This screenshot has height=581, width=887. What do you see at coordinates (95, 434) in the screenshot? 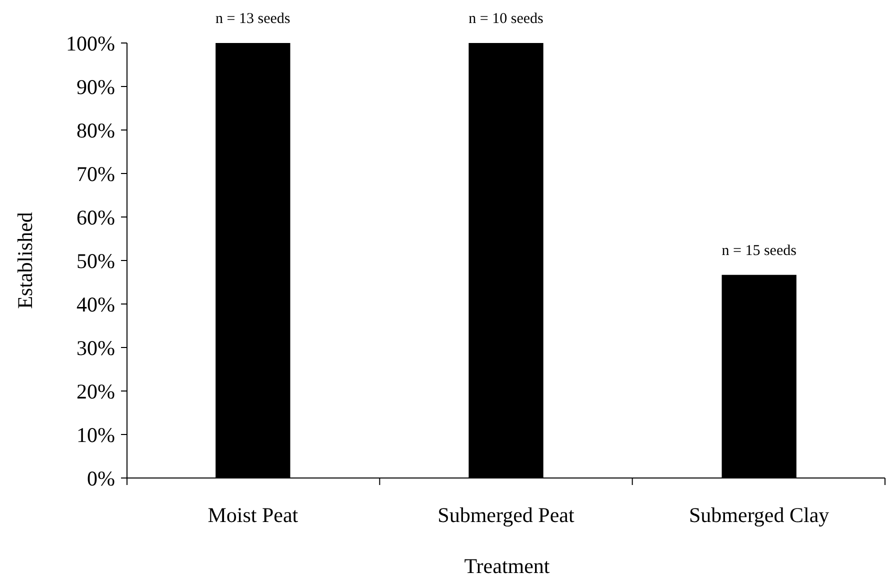
I see `y-tick-label: 10%` at bounding box center [95, 434].